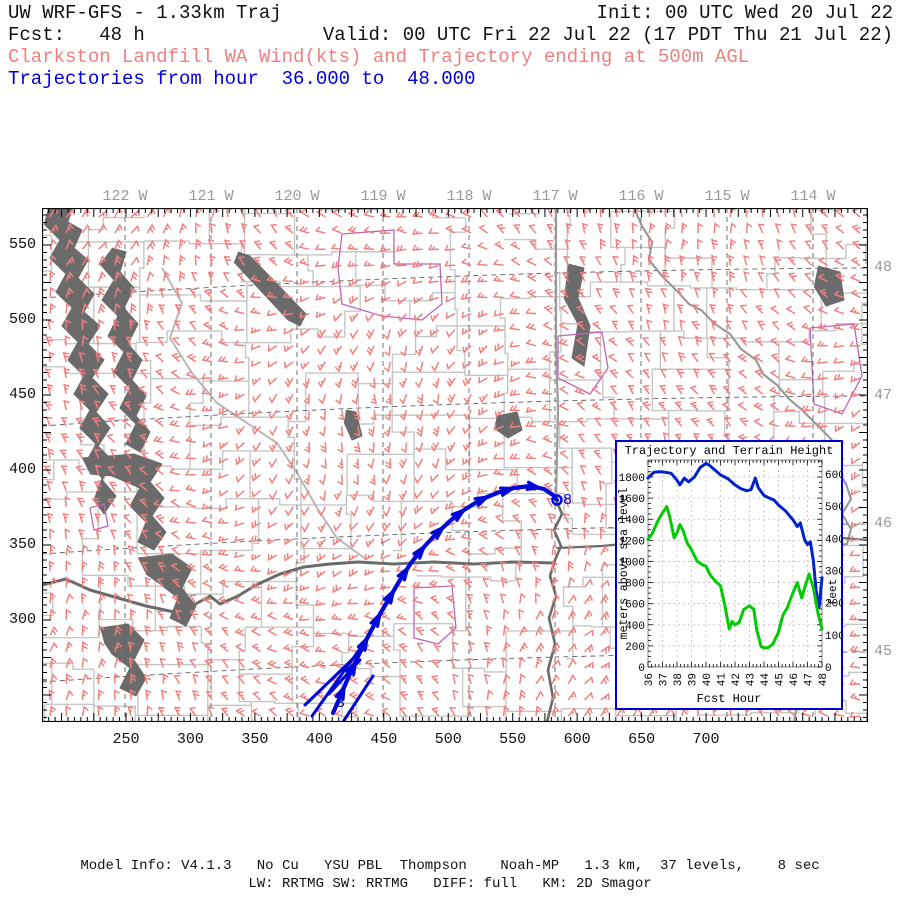 The image size is (900, 900). I want to click on y-grid-label: 550, so click(22, 244).